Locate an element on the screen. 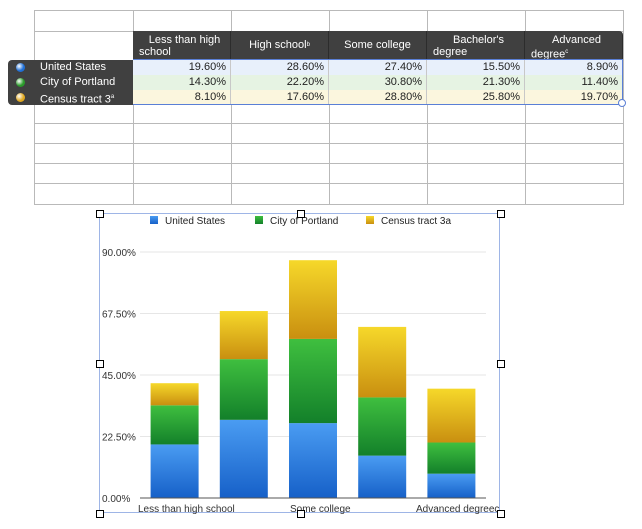 Image resolution: width=642 pixels, height=529 pixels. footnote-marker: c is located at coordinates (567, 52).